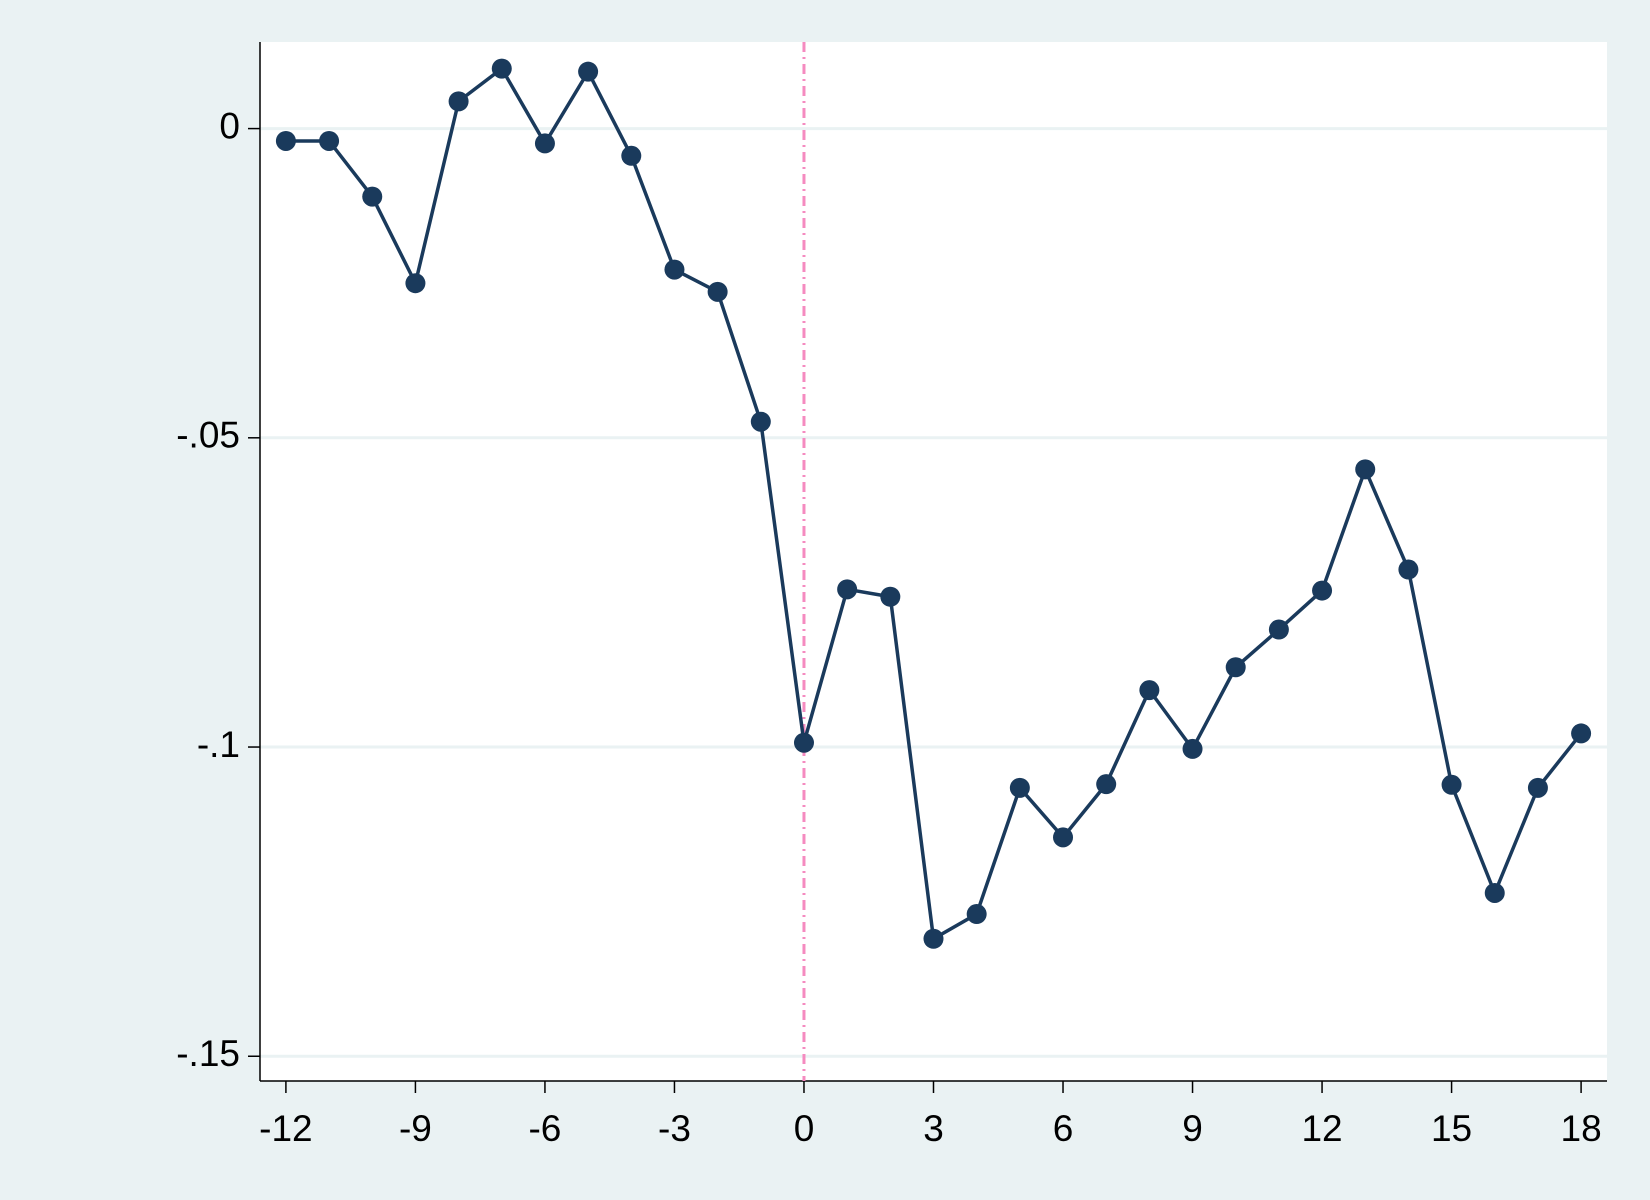 The image size is (1650, 1200). Describe the element at coordinates (1451, 1128) in the screenshot. I see `x-tick-label: 15` at that location.